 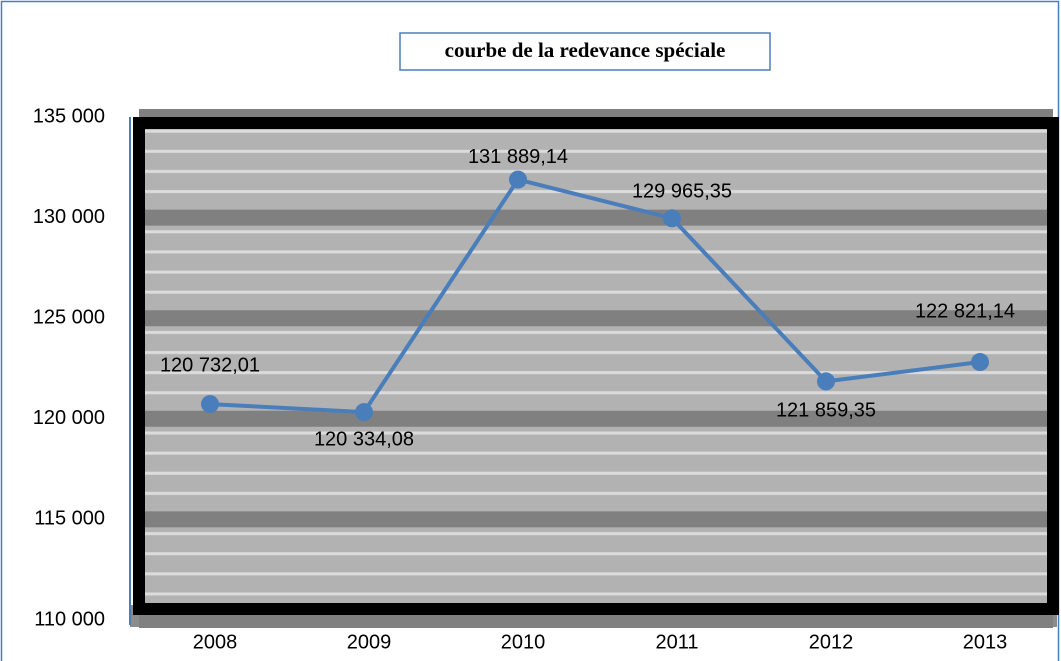 I want to click on x-tick-label: 2011, so click(x=676, y=642).